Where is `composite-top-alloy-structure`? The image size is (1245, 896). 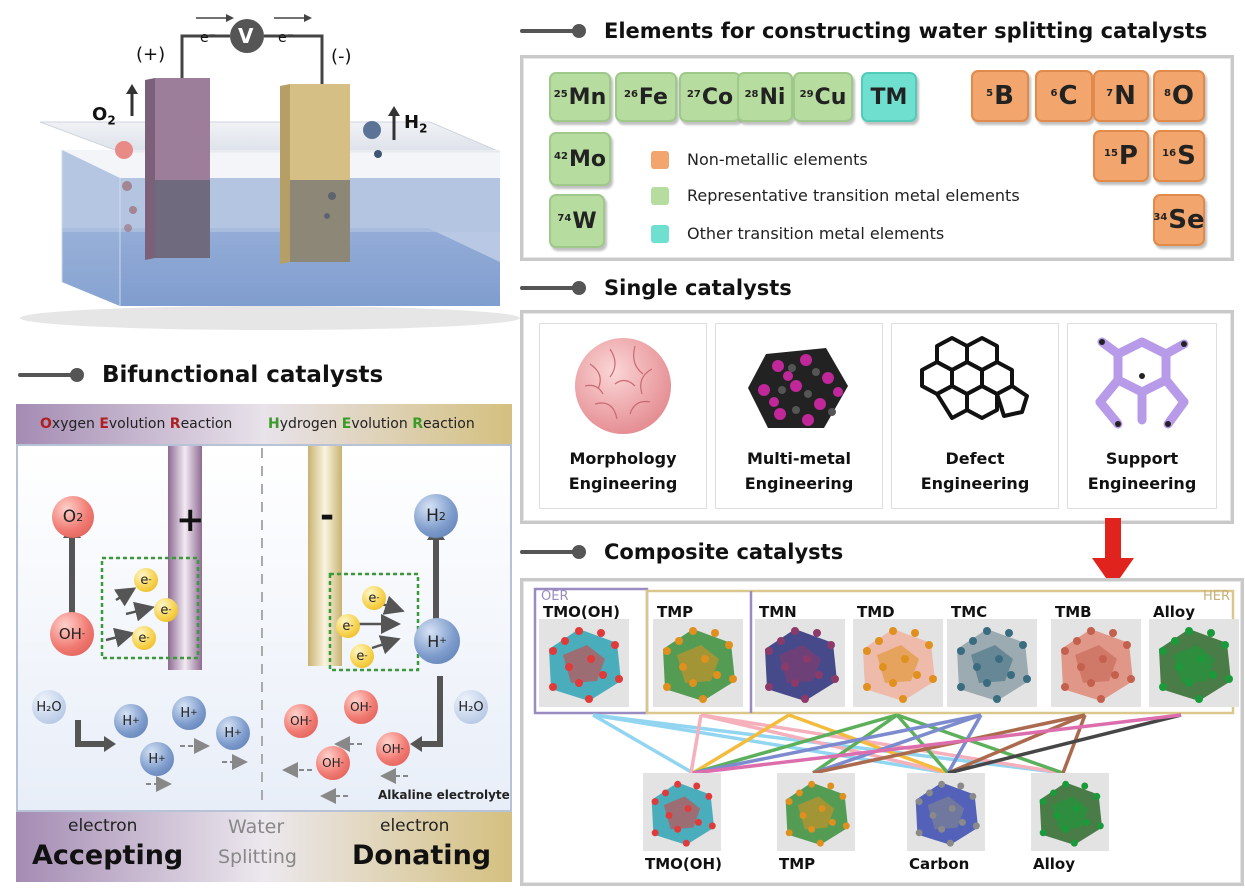 composite-top-alloy-structure is located at coordinates (1194, 663).